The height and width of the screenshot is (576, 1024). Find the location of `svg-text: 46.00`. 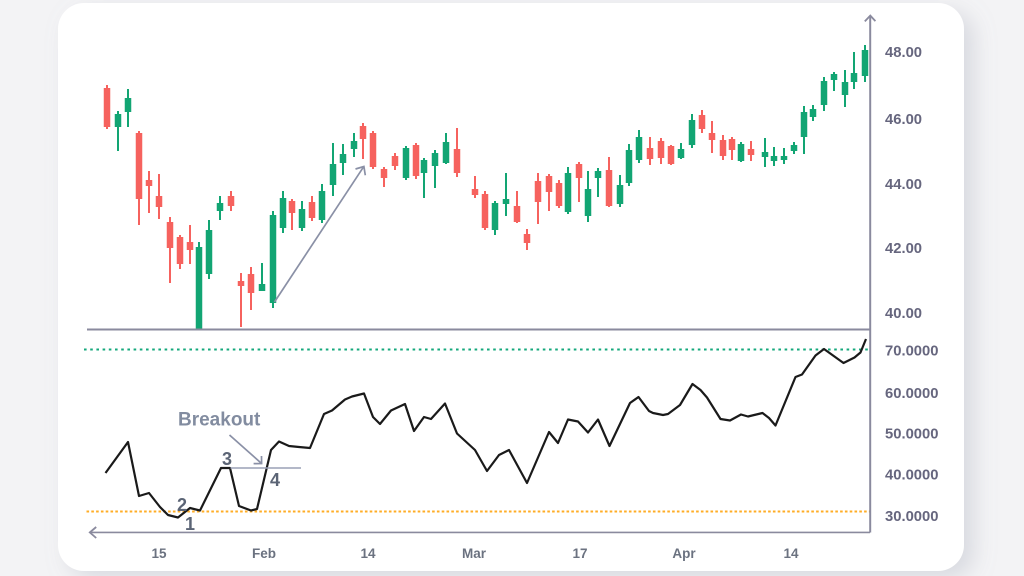

svg-text: 46.00 is located at coordinates (903, 120).